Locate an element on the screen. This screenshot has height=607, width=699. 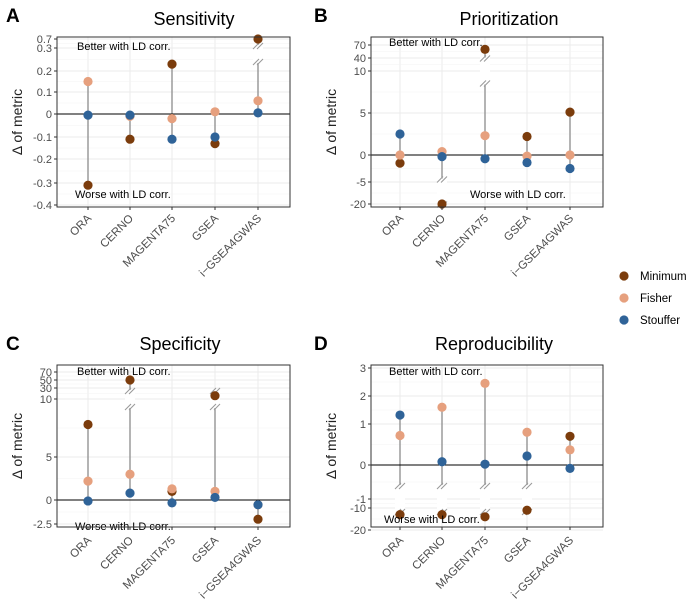
legend-item-stouffer: Stouffer is located at coordinates (649, 321).